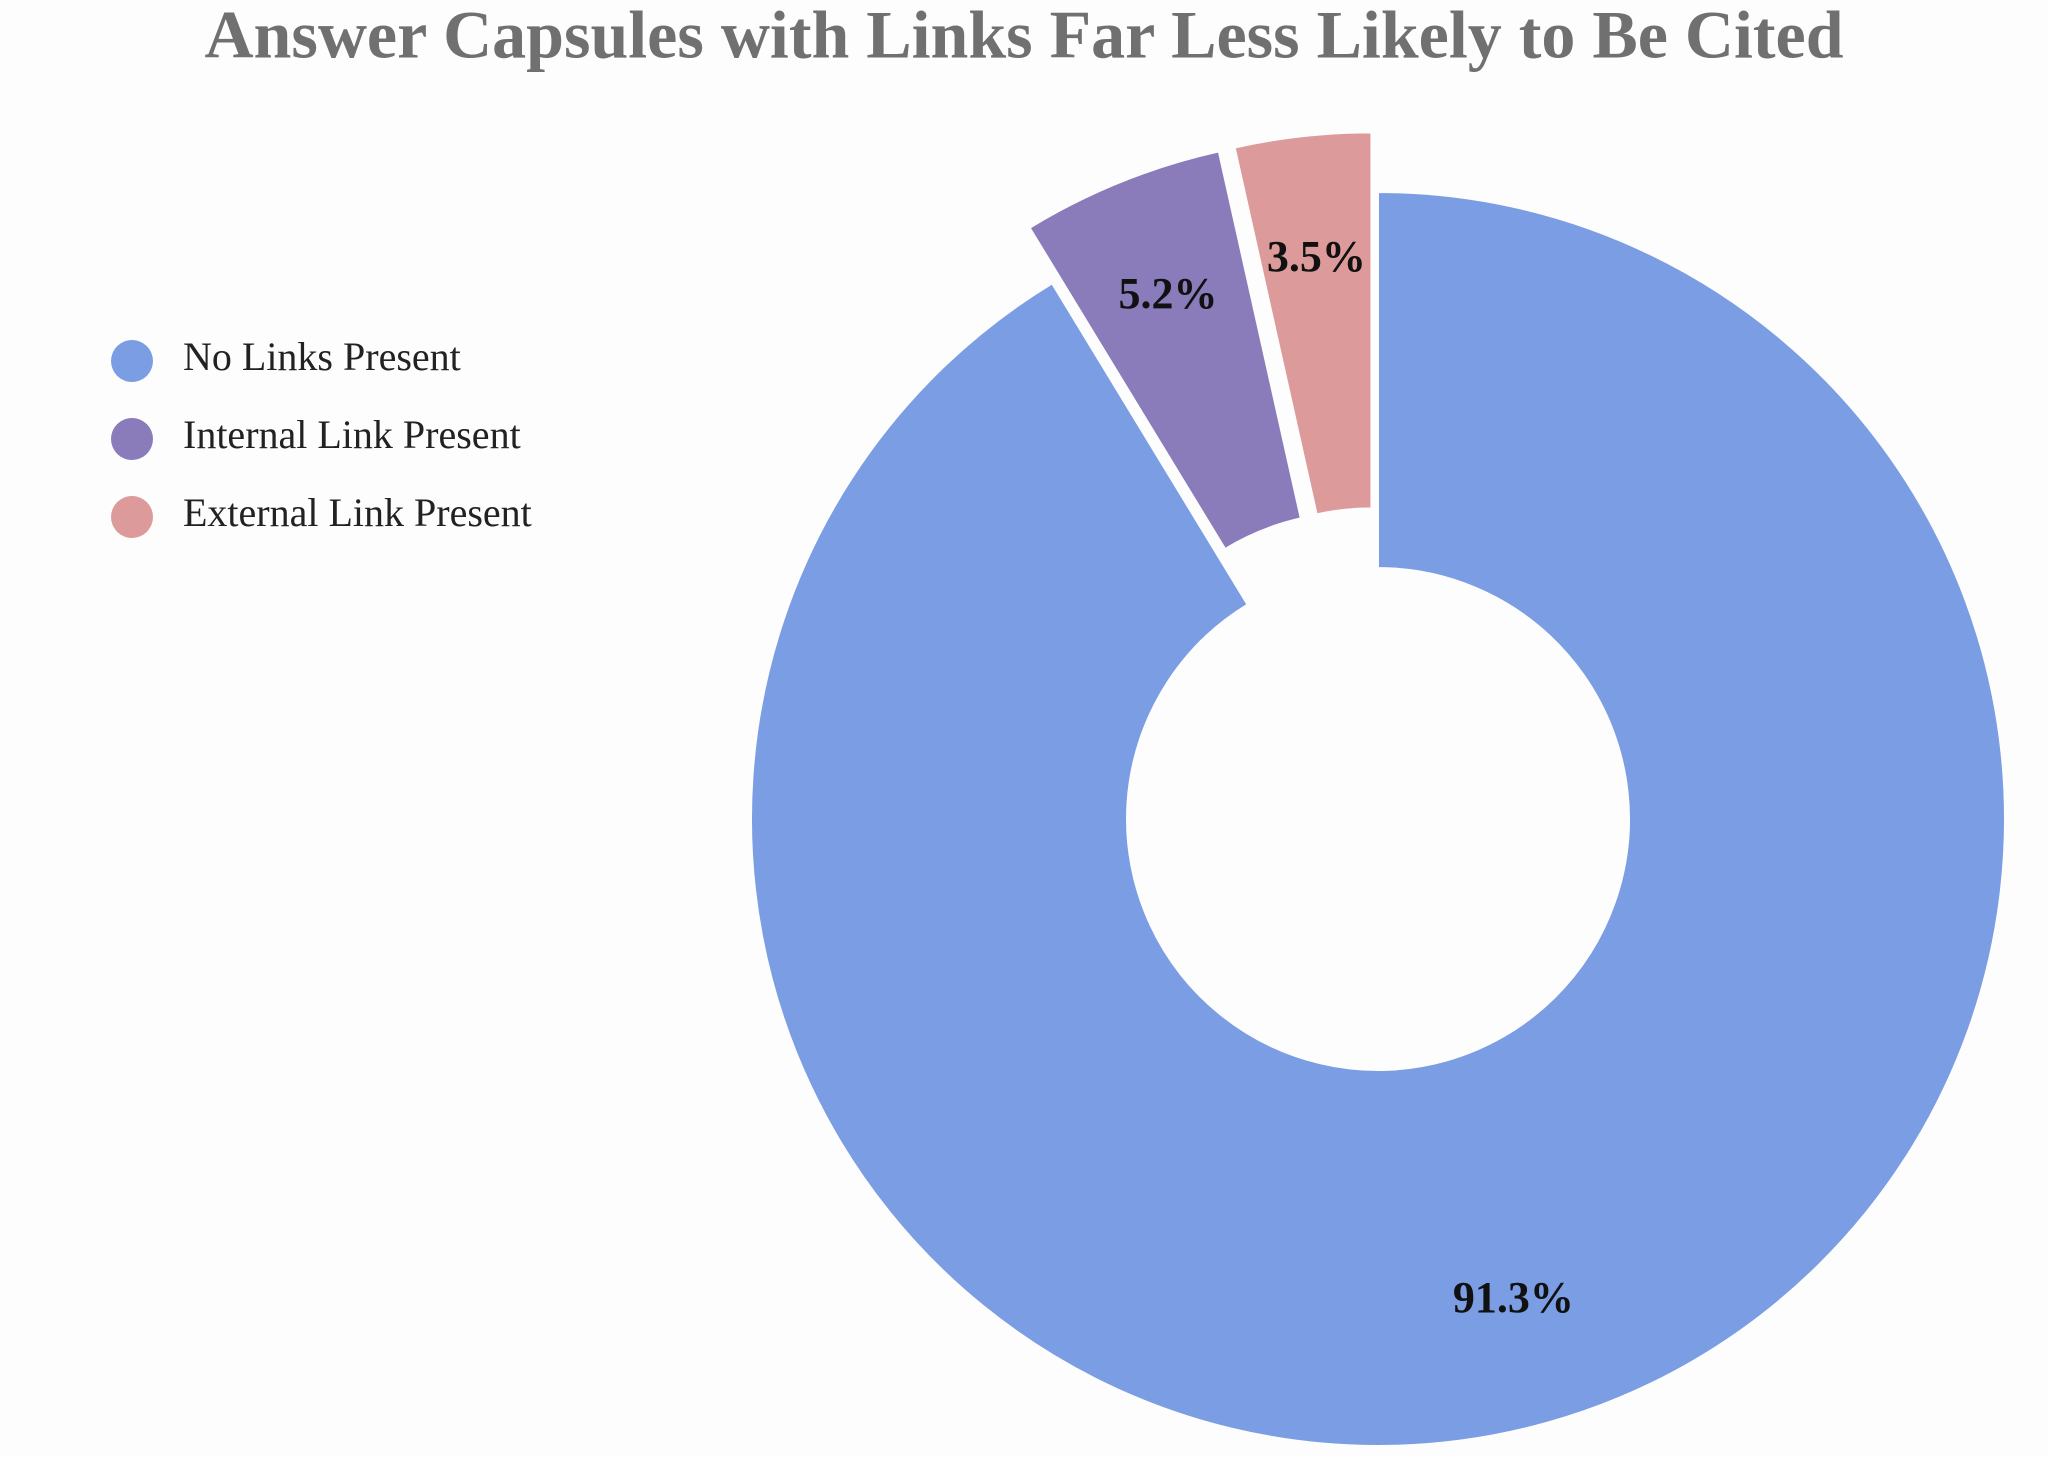  I want to click on value-label: 91.3%, so click(1513, 1297).